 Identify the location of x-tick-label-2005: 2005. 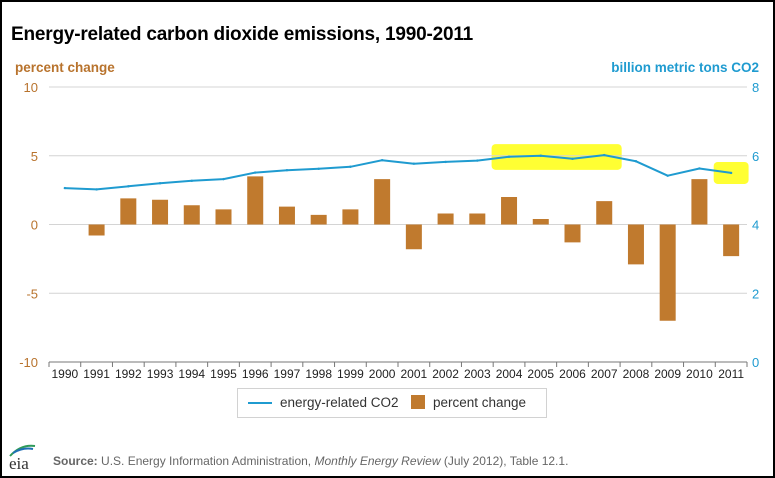
(540, 374).